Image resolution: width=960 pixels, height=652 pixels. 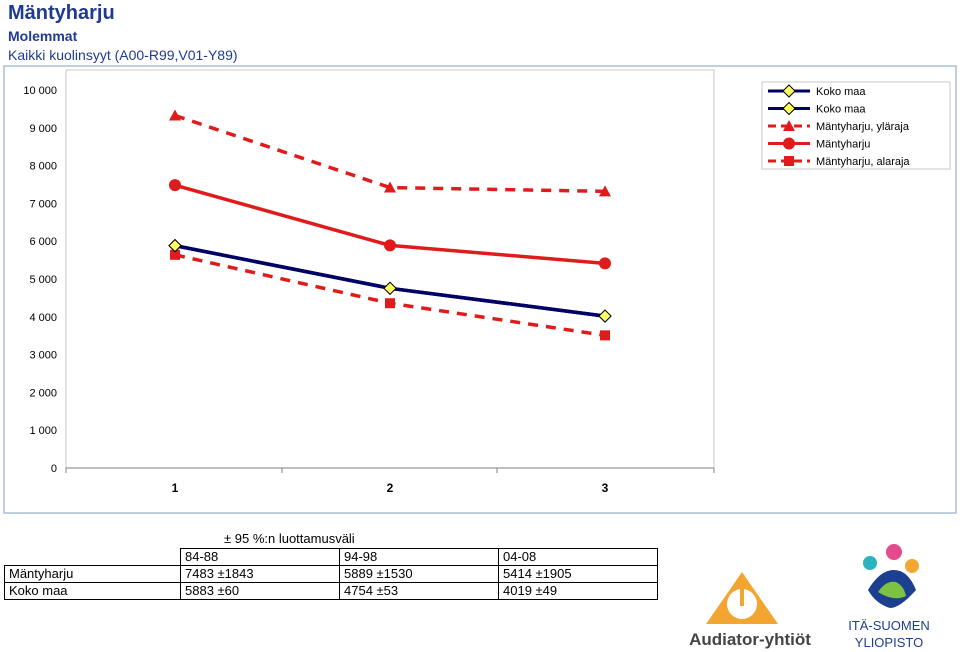 I want to click on column-header: 84-88, so click(x=260, y=557).